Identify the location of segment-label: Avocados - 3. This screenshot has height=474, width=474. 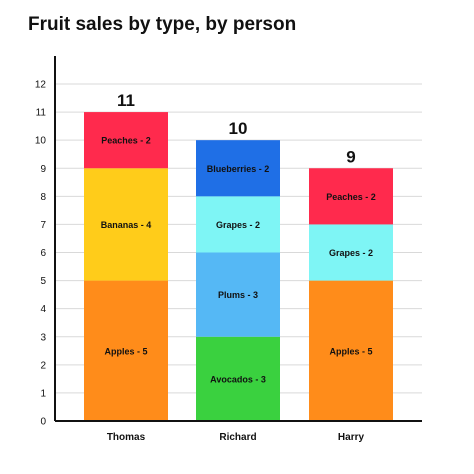
(238, 379).